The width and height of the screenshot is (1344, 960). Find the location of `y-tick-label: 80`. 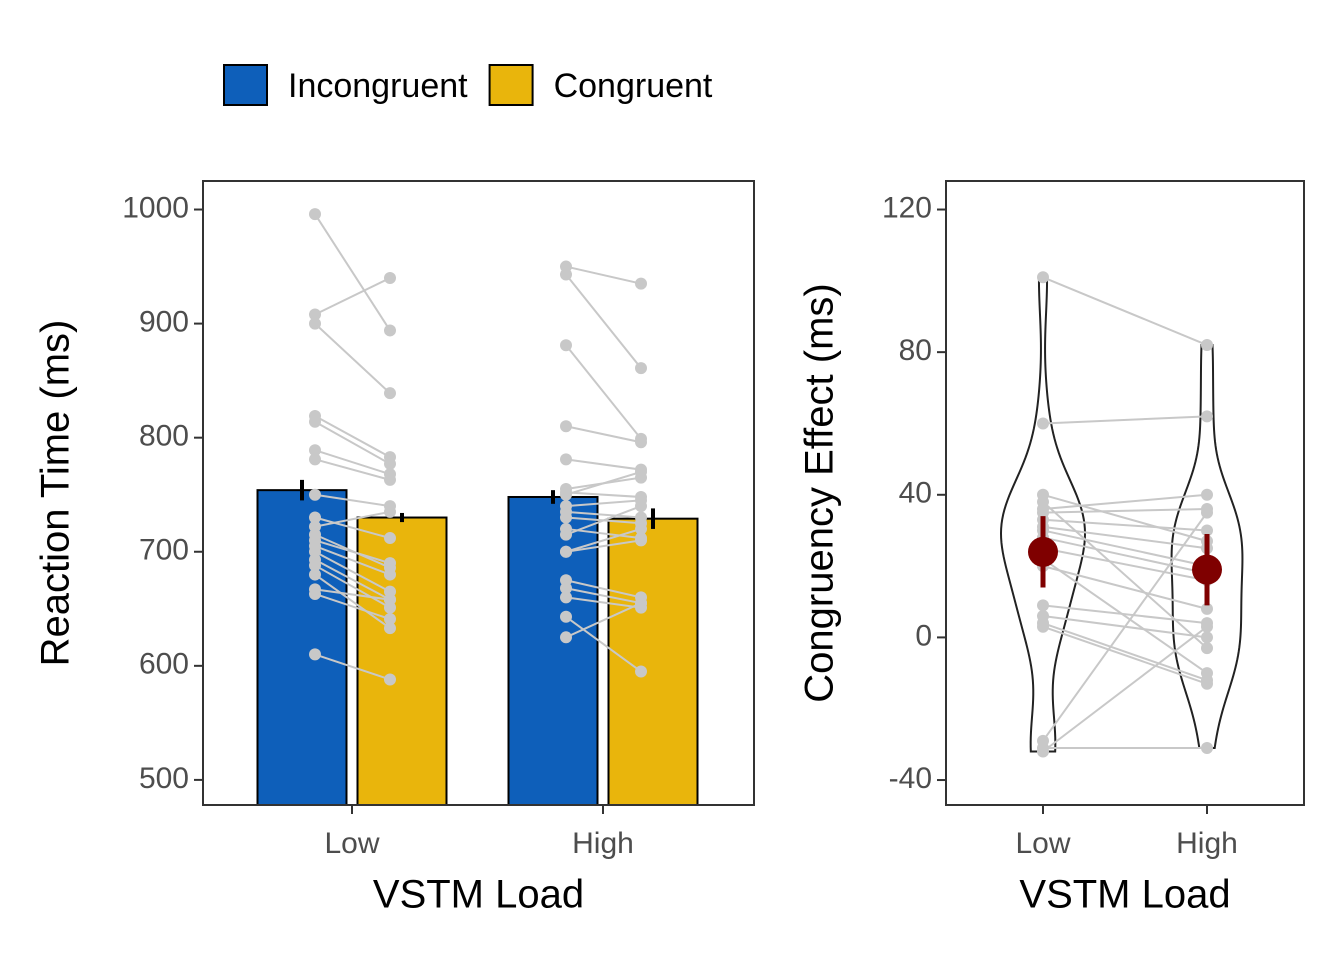

y-tick-label: 80 is located at coordinates (915, 350).